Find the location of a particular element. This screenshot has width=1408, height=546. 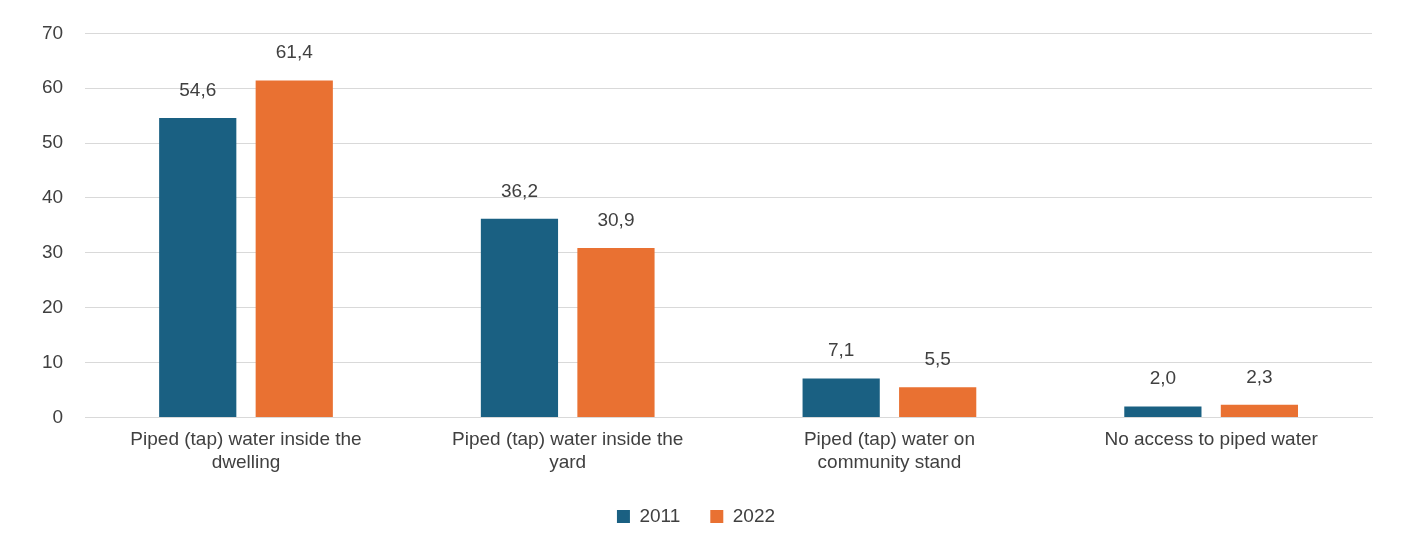

data-label: 36,2 is located at coordinates (519, 190).